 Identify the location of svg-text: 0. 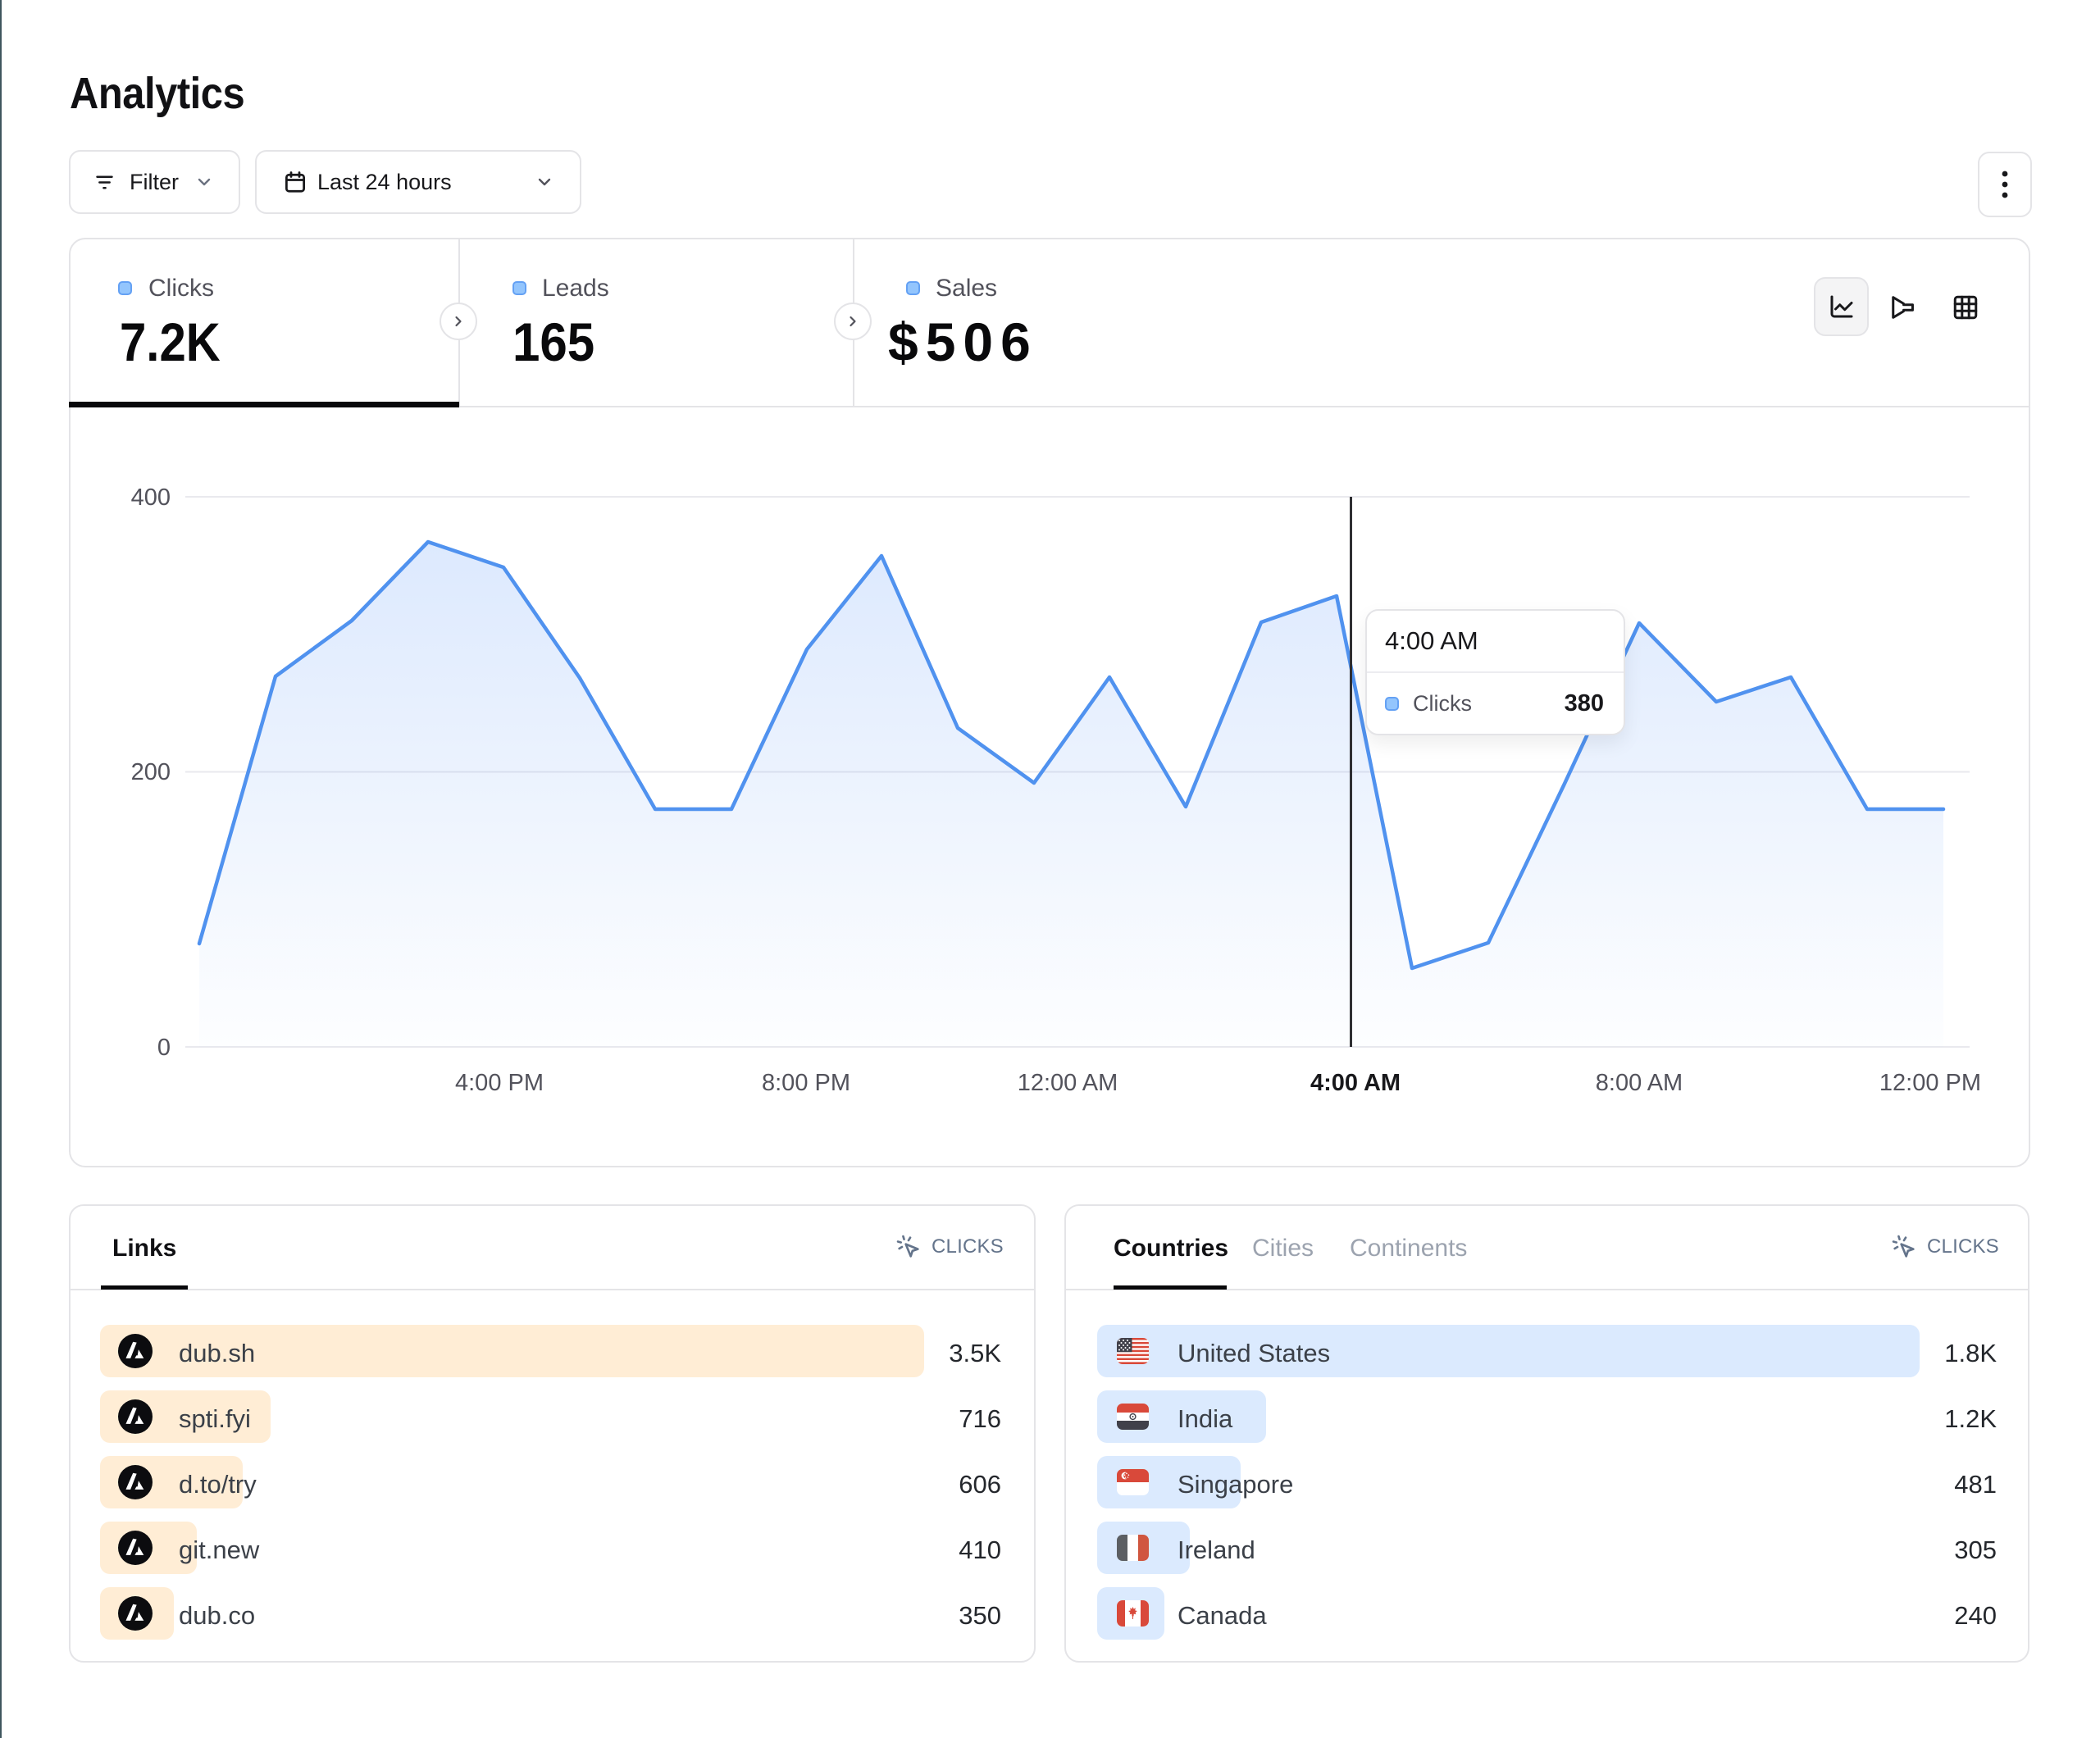
(164, 1048).